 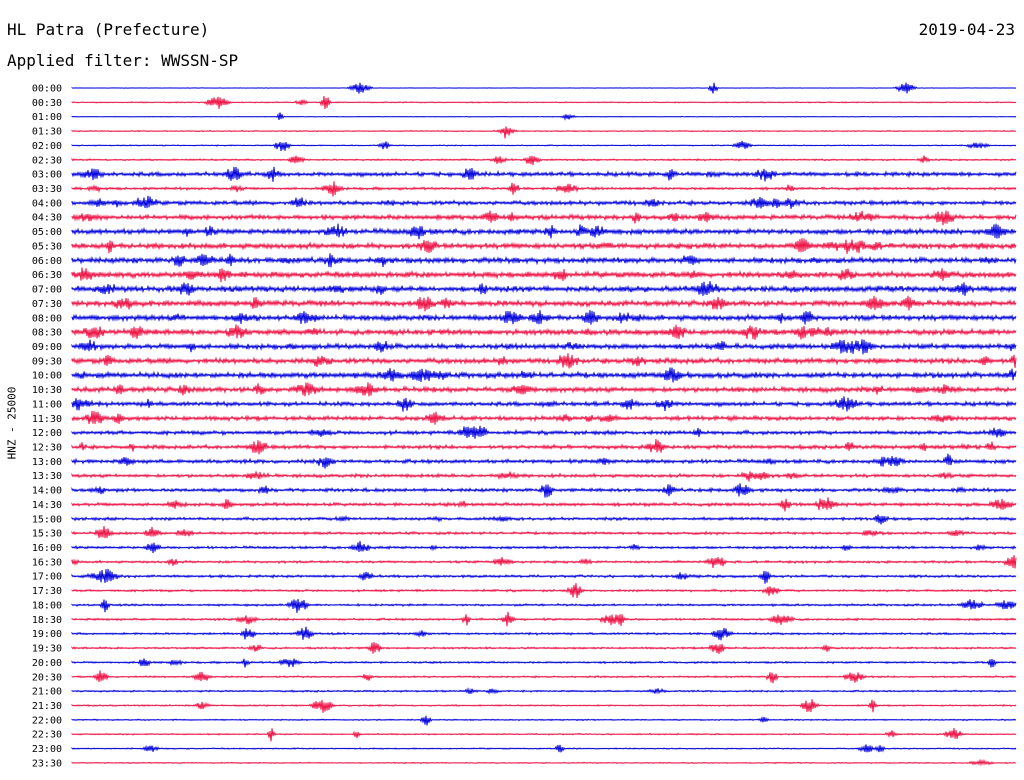 I want to click on row-label: 17:30, so click(x=47, y=591).